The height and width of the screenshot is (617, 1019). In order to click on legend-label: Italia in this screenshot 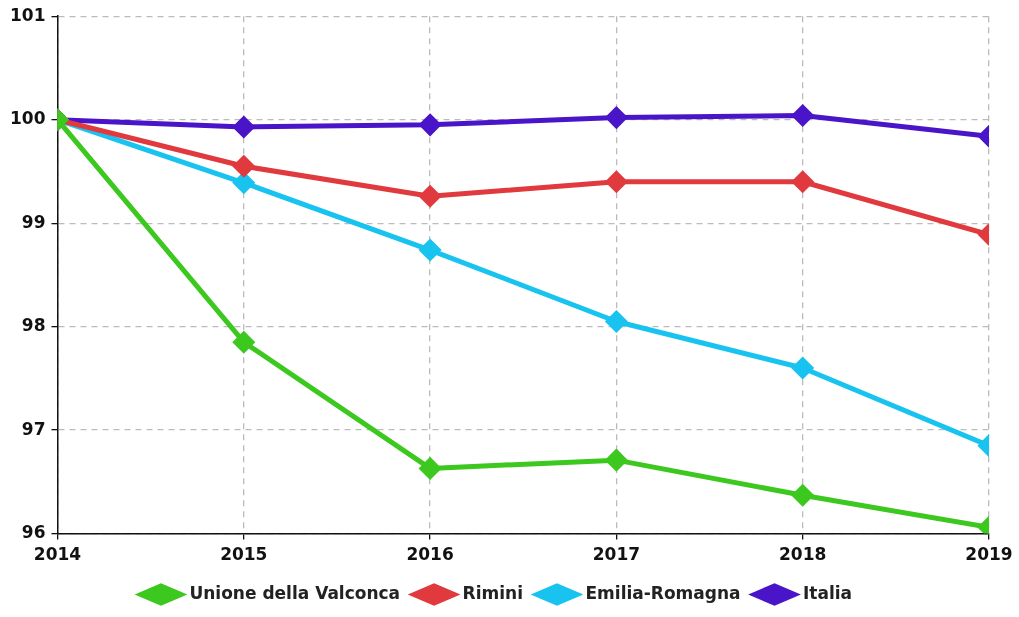, I will do `click(828, 592)`.